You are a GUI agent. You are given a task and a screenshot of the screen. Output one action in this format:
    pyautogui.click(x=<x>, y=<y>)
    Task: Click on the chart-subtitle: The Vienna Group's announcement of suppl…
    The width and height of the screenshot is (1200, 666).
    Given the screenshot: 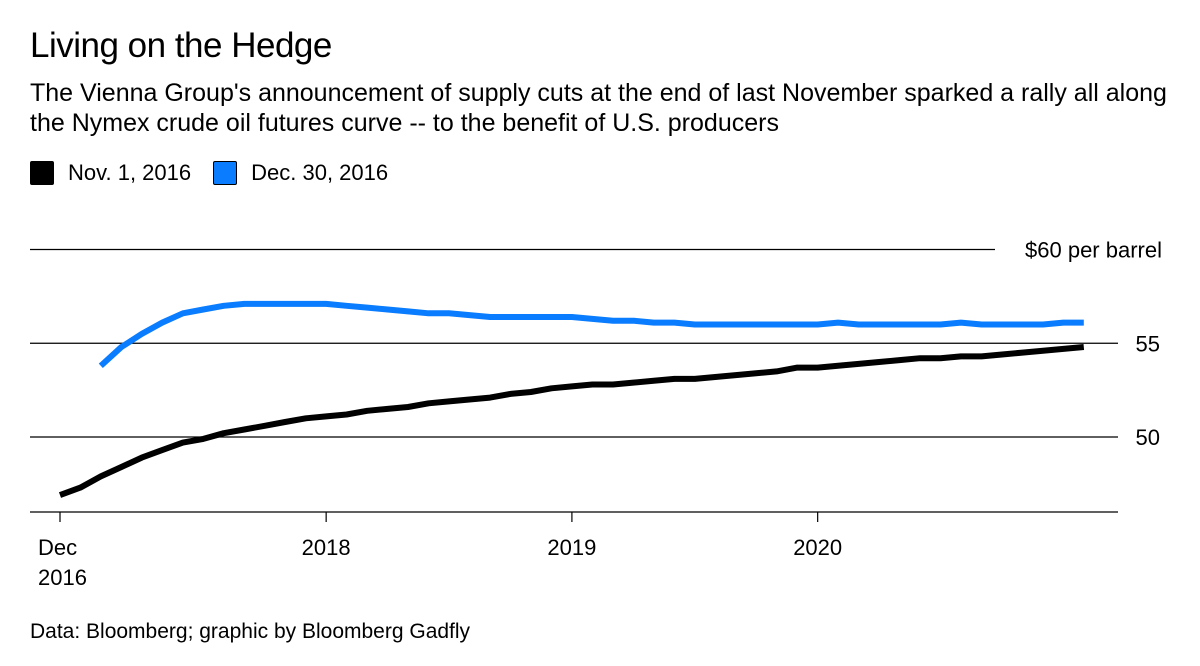 What is the action you would take?
    pyautogui.click(x=598, y=108)
    